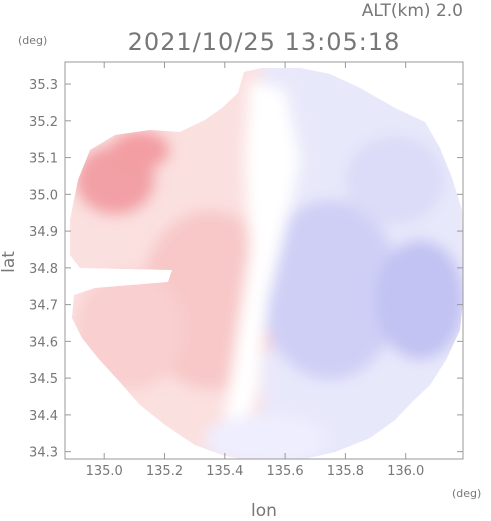 This screenshot has height=521, width=491. I want to click on y-tick-label: 34.6, so click(43, 342).